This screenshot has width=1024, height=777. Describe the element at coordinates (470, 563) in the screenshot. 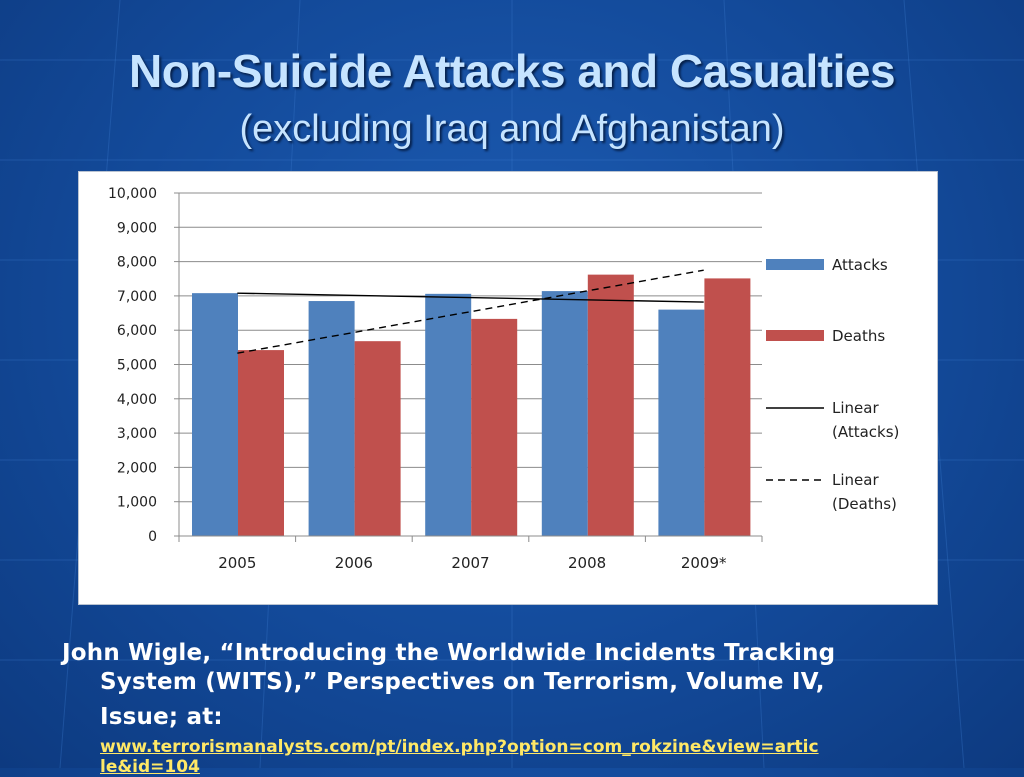

I see `x-tick-label: 2007` at that location.